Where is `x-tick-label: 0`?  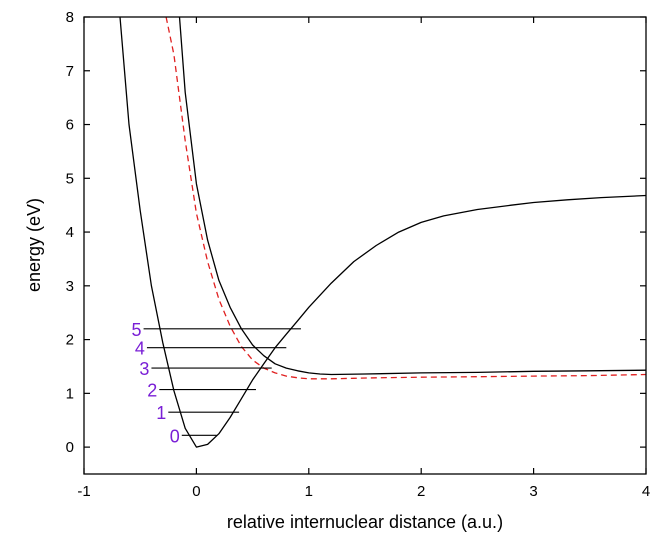 x-tick-label: 0 is located at coordinates (196, 491).